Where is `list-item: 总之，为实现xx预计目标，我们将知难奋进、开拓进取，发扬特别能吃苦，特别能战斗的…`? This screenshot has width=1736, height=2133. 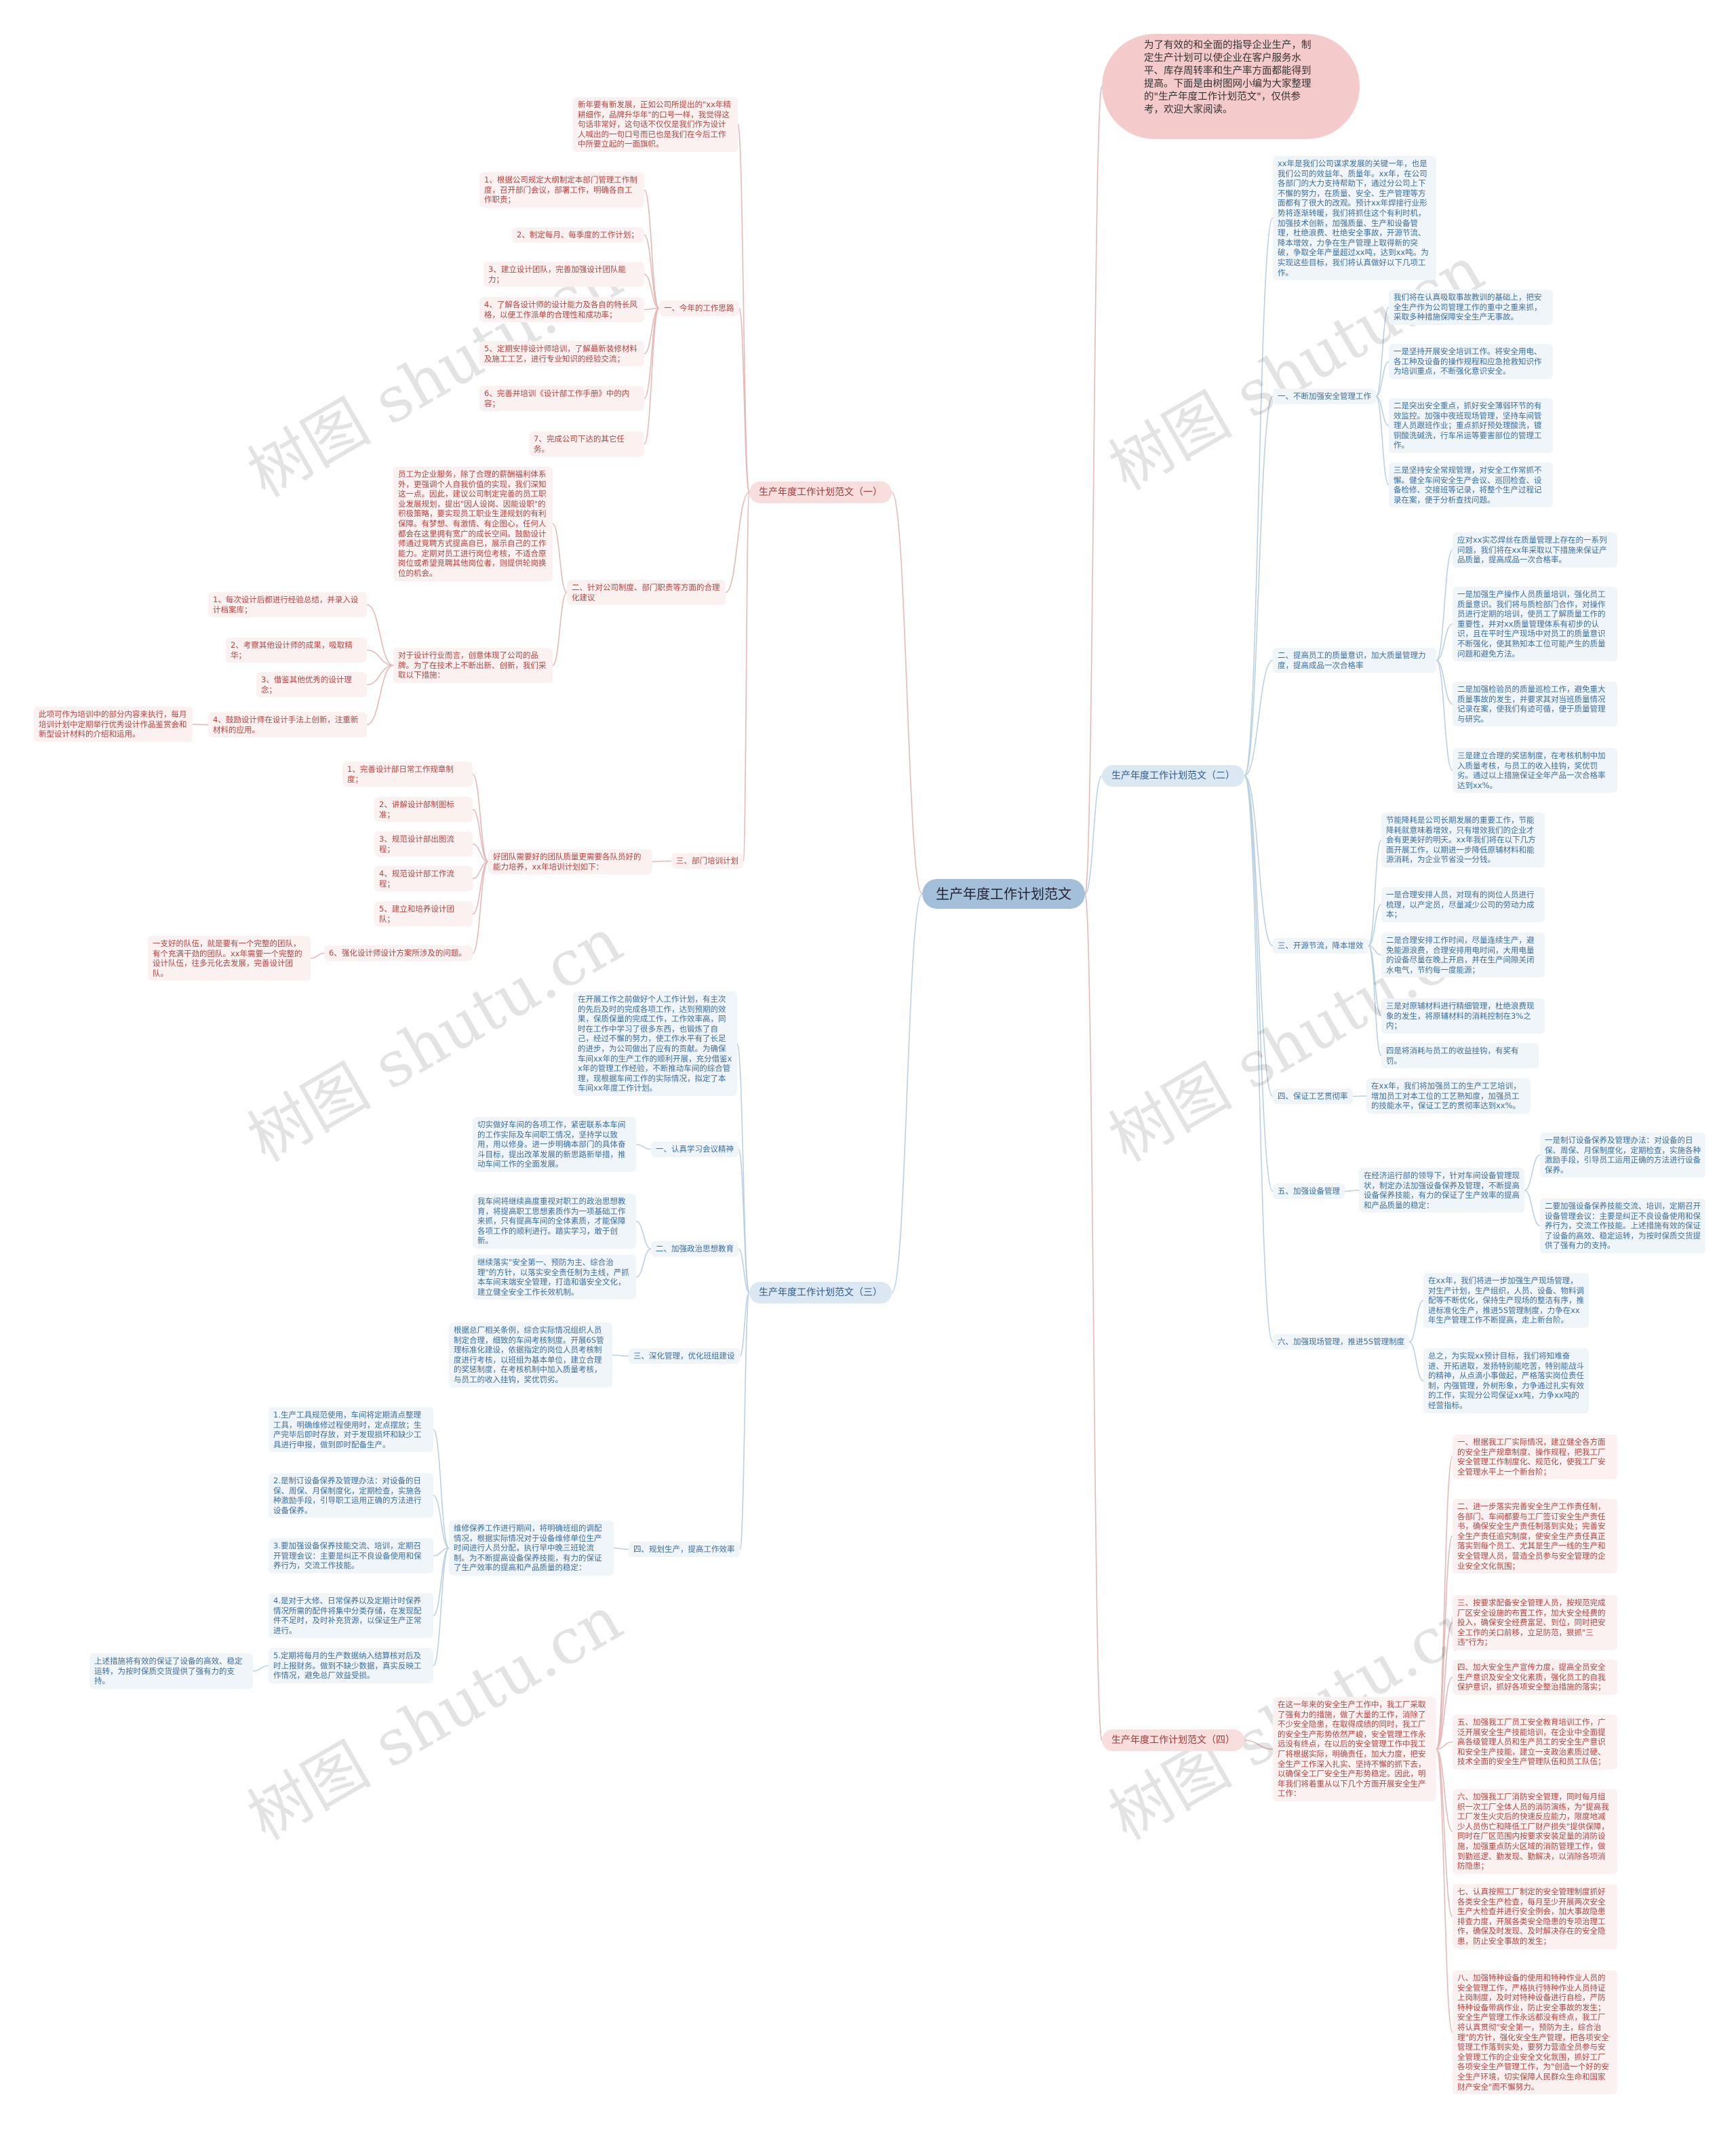
list-item: 总之，为实现xx预计目标，我们将知难奋进、开拓进取，发扬特别能吃苦，特别能战斗的… is located at coordinates (1506, 1381).